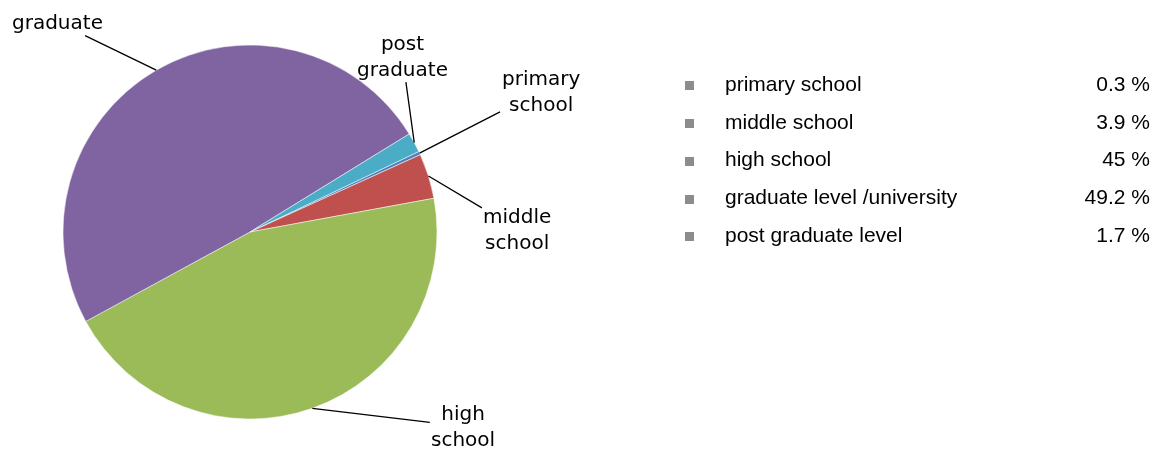 This screenshot has width=1160, height=455. What do you see at coordinates (57, 22) in the screenshot?
I see `slice-label: graduate` at bounding box center [57, 22].